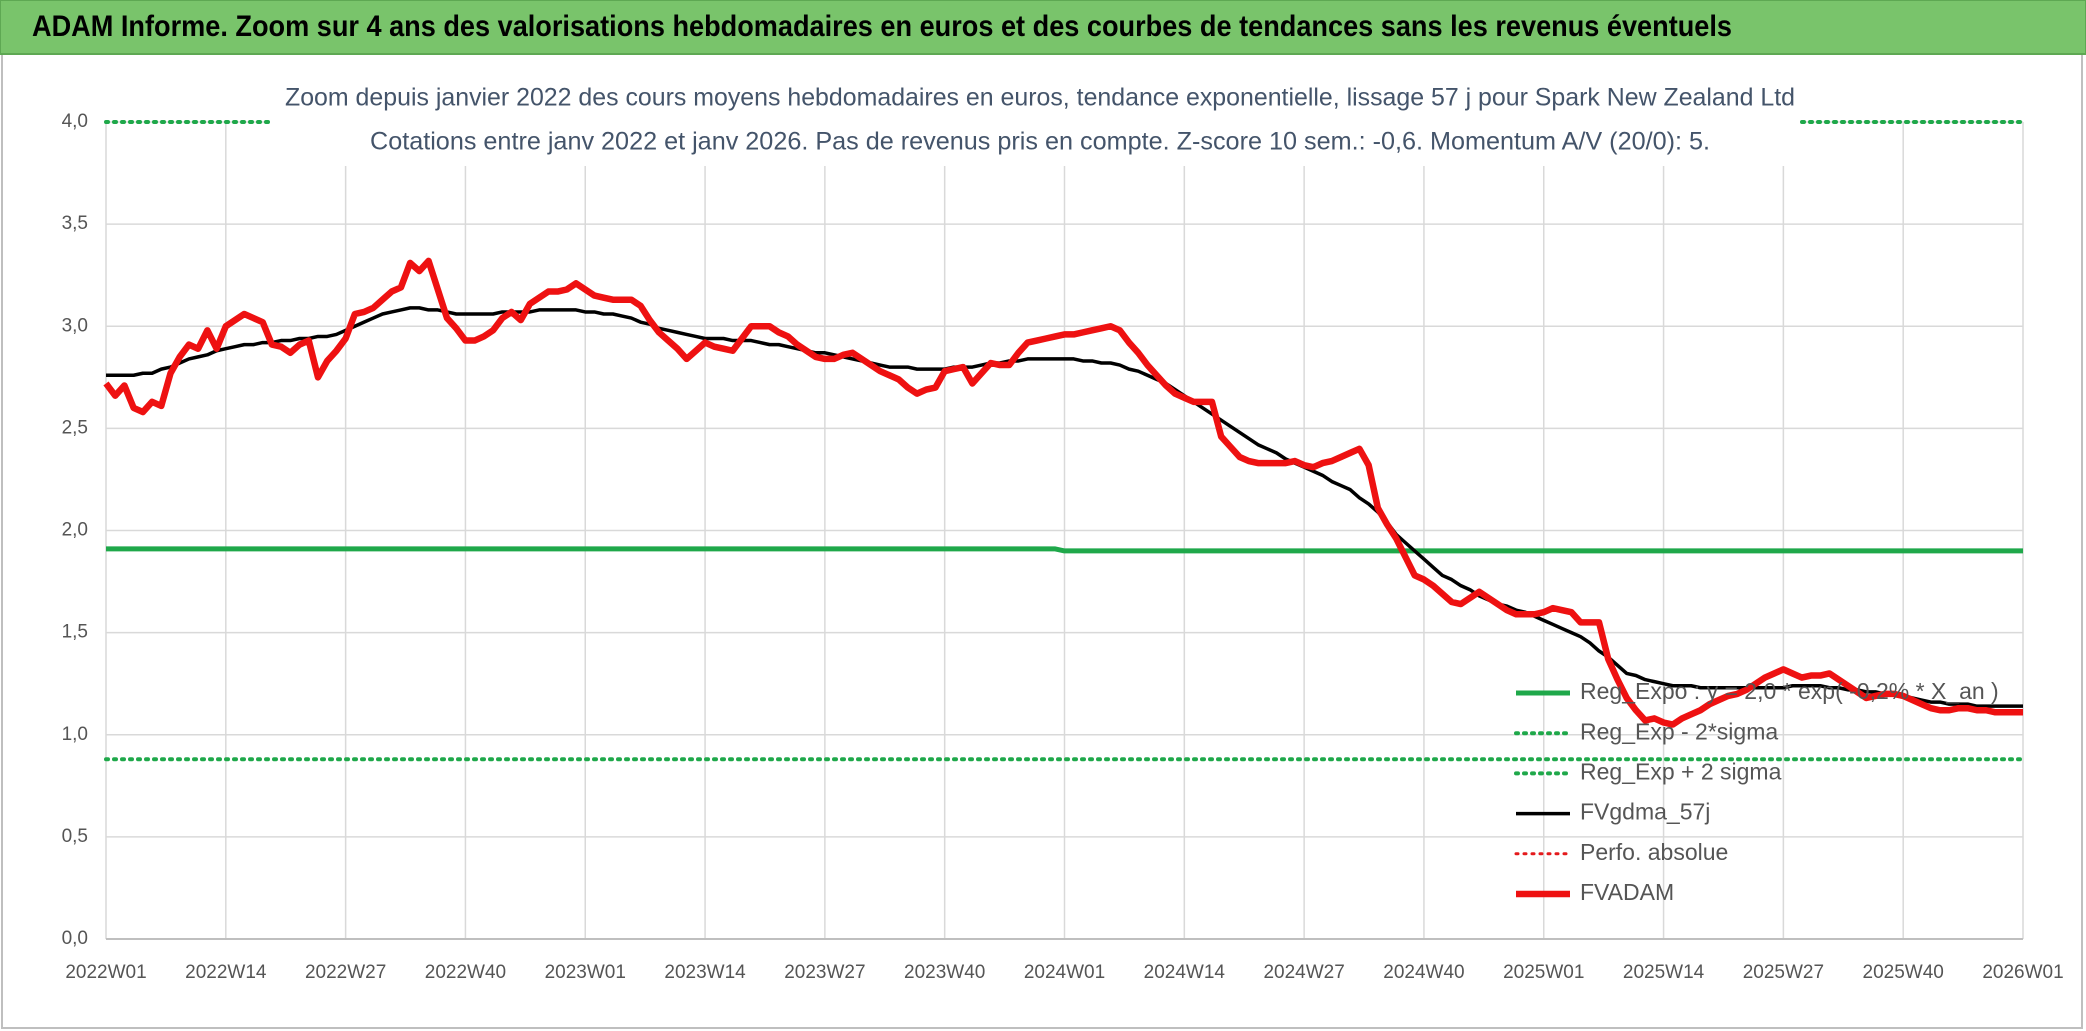  What do you see at coordinates (75, 325) in the screenshot?
I see `y-tick-label: 3,0` at bounding box center [75, 325].